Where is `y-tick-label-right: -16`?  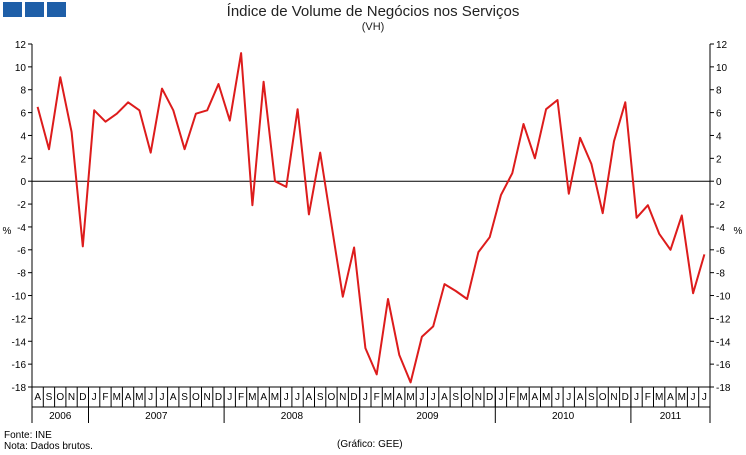
y-tick-label-right: -16 is located at coordinates (723, 365).